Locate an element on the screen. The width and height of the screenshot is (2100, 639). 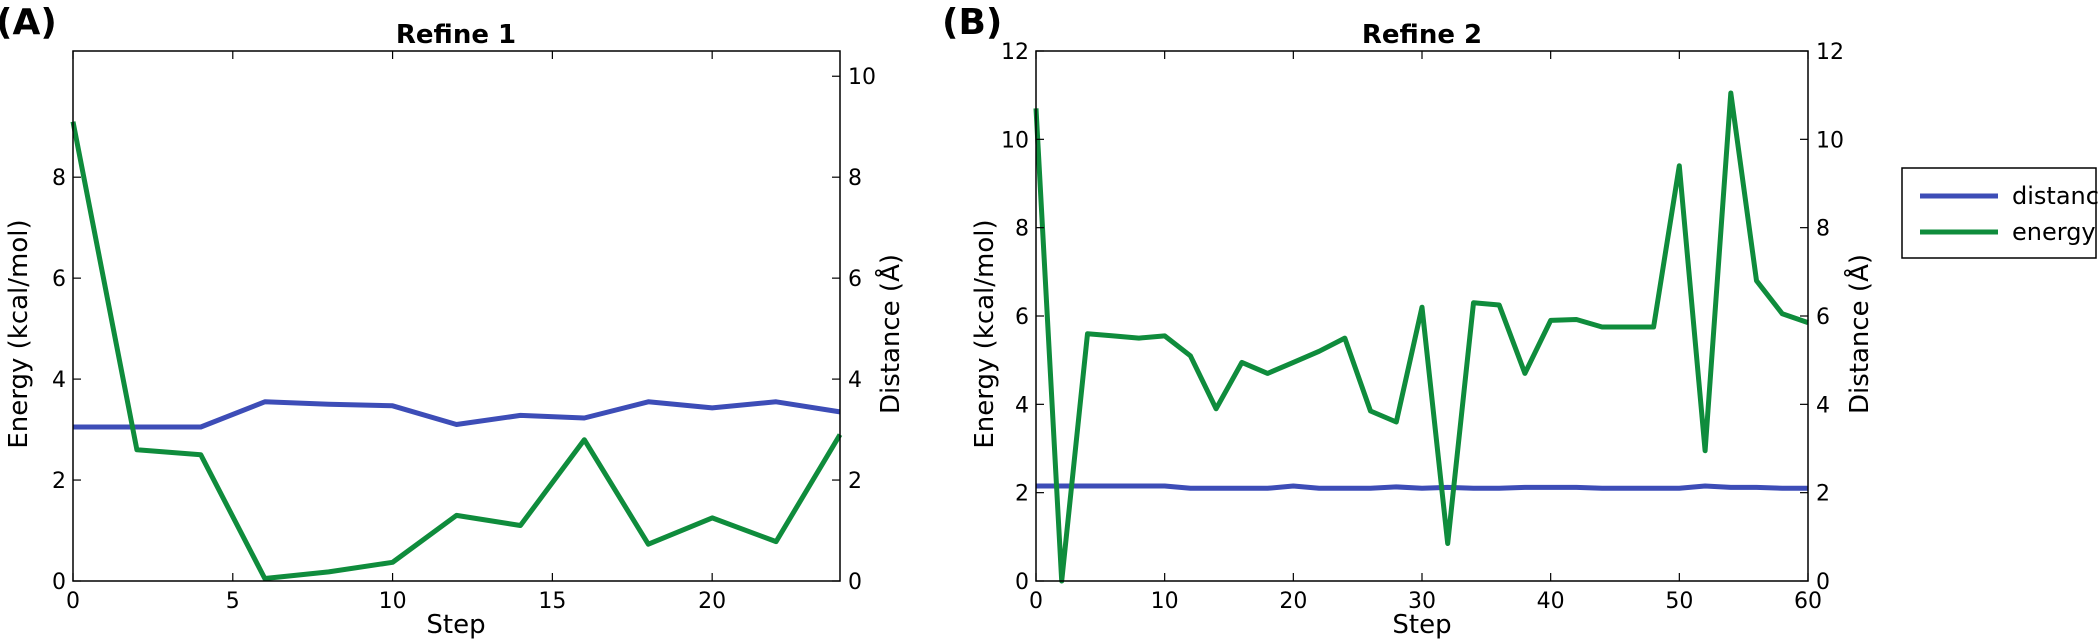
panel-b-letter: (B) is located at coordinates (972, 22).